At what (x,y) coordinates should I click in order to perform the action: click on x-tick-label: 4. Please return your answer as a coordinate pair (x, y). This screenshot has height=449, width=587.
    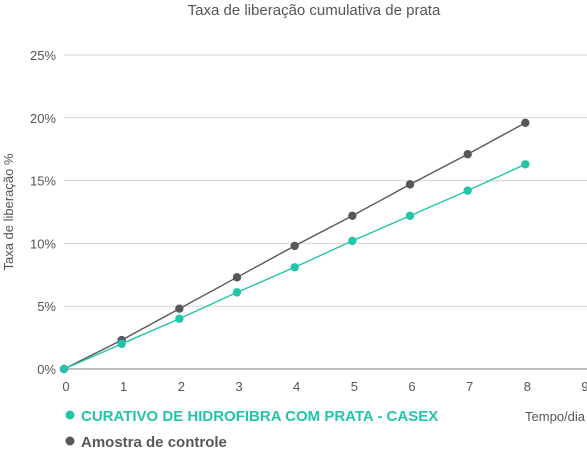
    Looking at the image, I should click on (296, 386).